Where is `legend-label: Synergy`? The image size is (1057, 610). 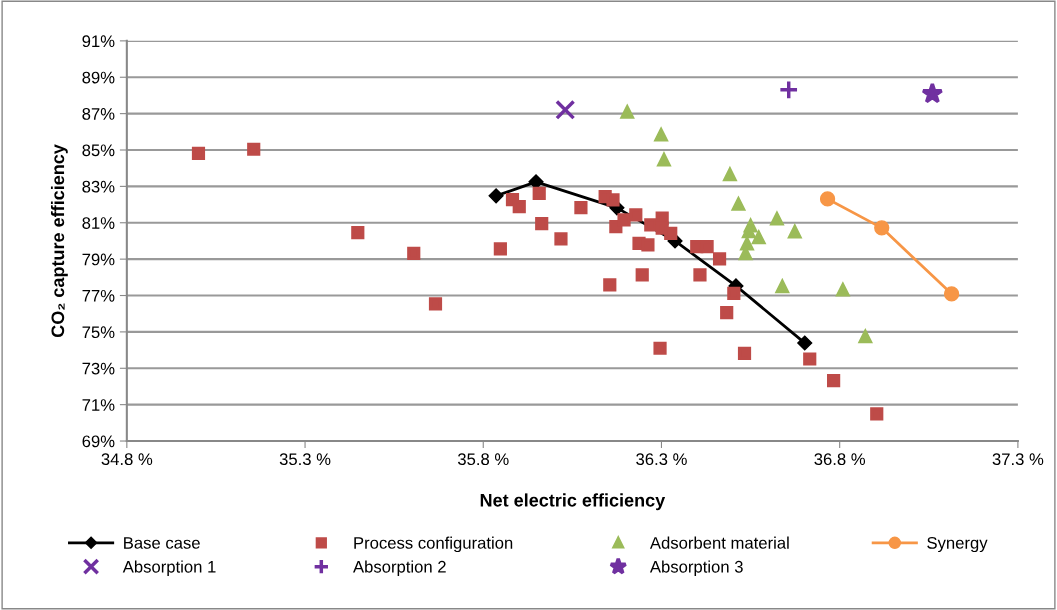 legend-label: Synergy is located at coordinates (957, 544).